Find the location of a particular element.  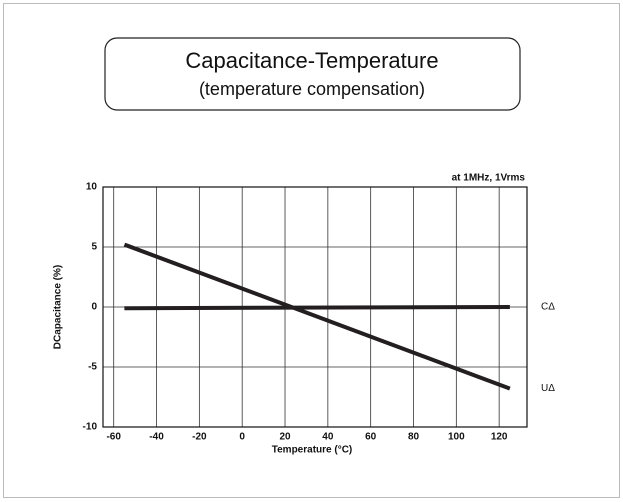

annotation: at 1MHz, 1Vrms is located at coordinates (489, 178).